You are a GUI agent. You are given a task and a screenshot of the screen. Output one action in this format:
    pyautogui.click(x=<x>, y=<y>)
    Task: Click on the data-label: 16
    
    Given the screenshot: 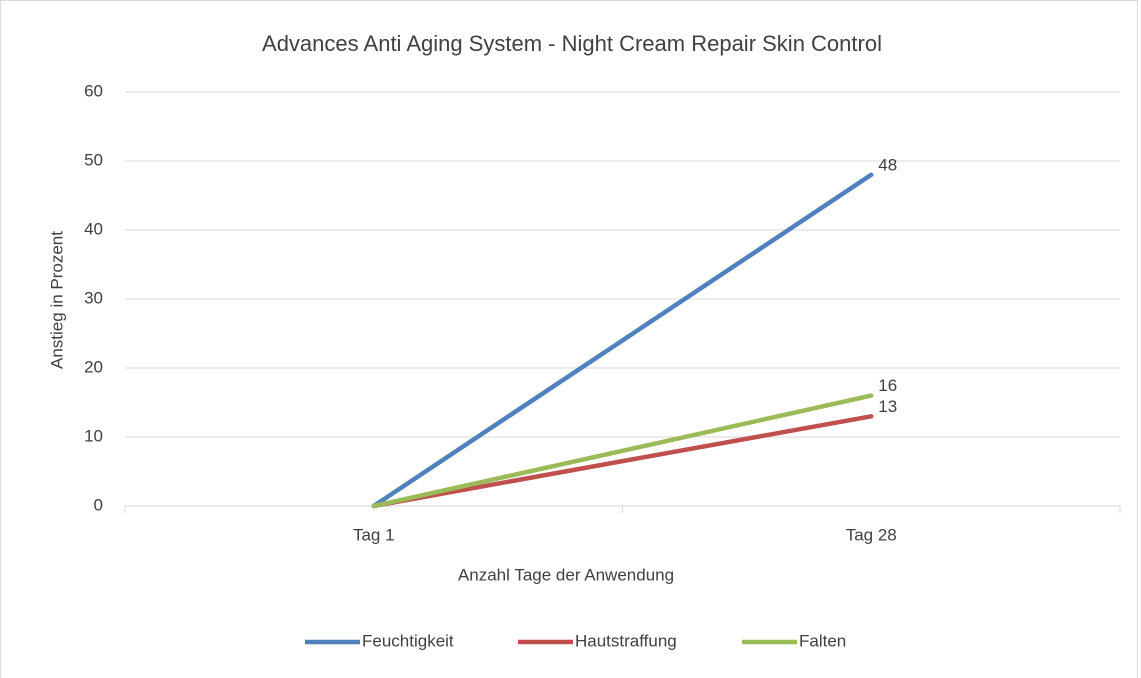 What is the action you would take?
    pyautogui.click(x=887, y=385)
    